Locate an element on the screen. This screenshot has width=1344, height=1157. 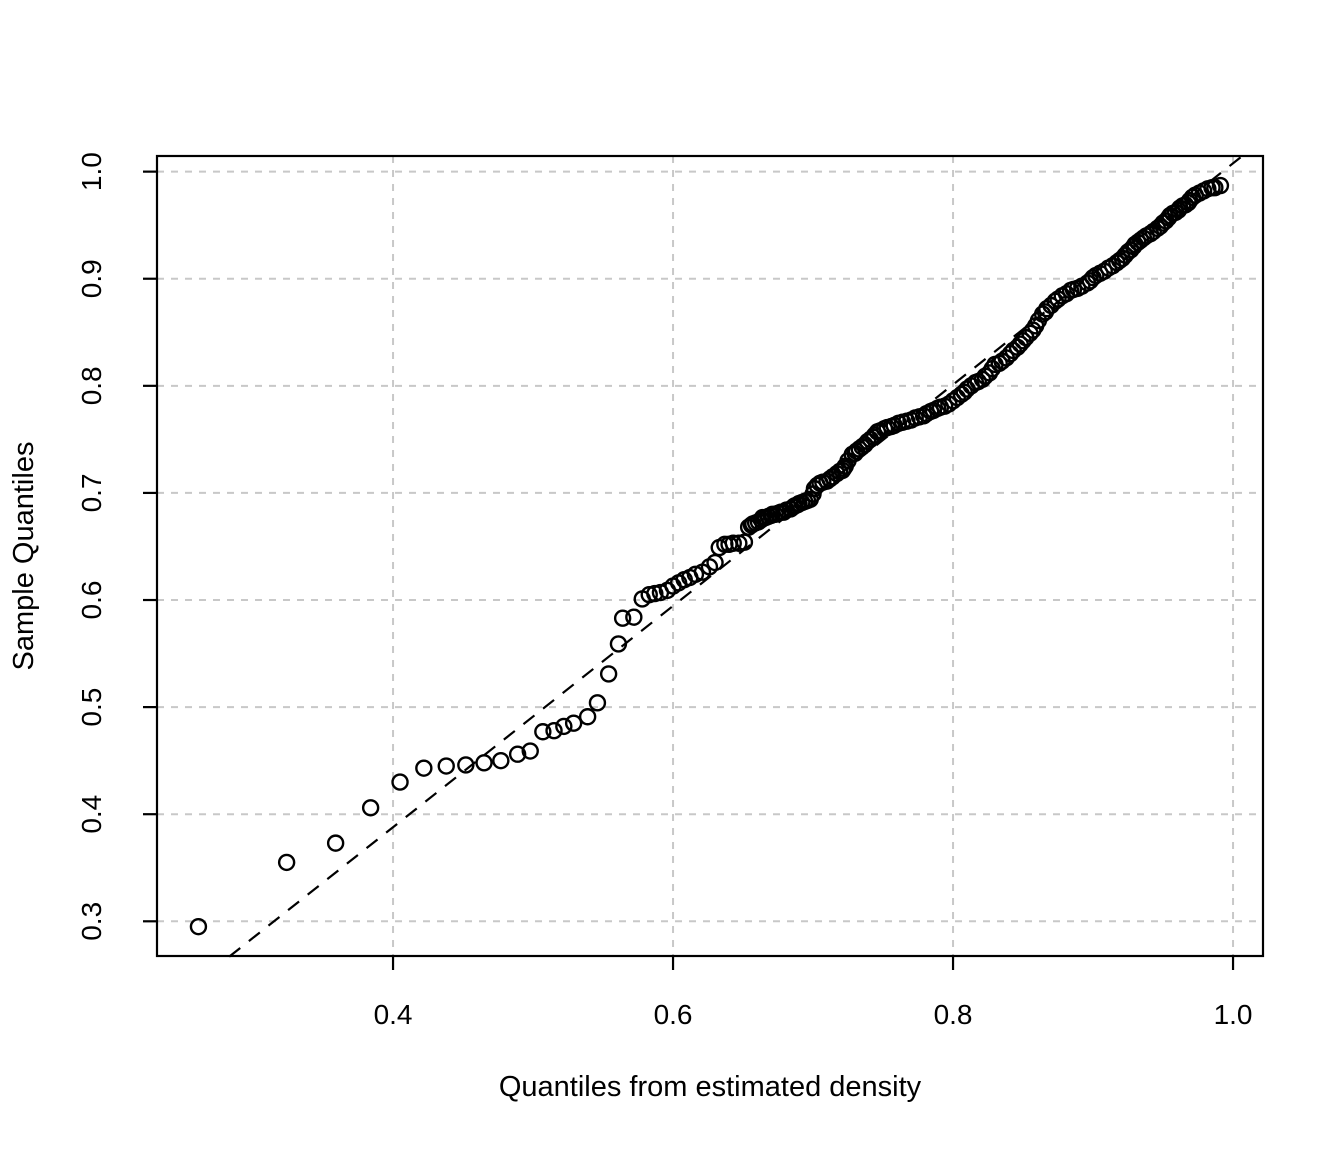
x-axis-tick-labels: 0.4 0.6 0.8 1.0 is located at coordinates (813, 1014).